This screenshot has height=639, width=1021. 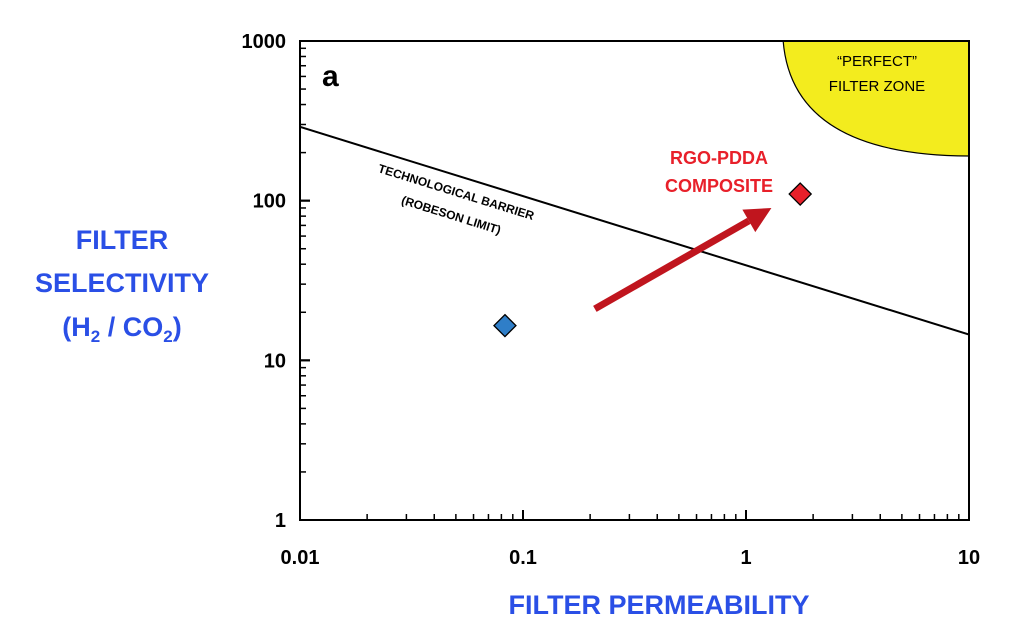 I want to click on y-tick-label: 100, so click(x=269, y=202).